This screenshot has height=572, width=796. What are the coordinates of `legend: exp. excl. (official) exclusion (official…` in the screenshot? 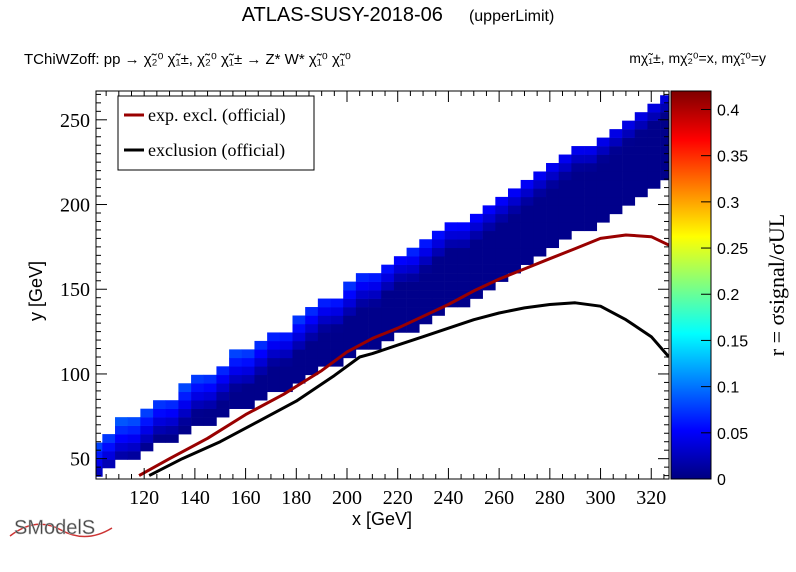 It's located at (216, 133).